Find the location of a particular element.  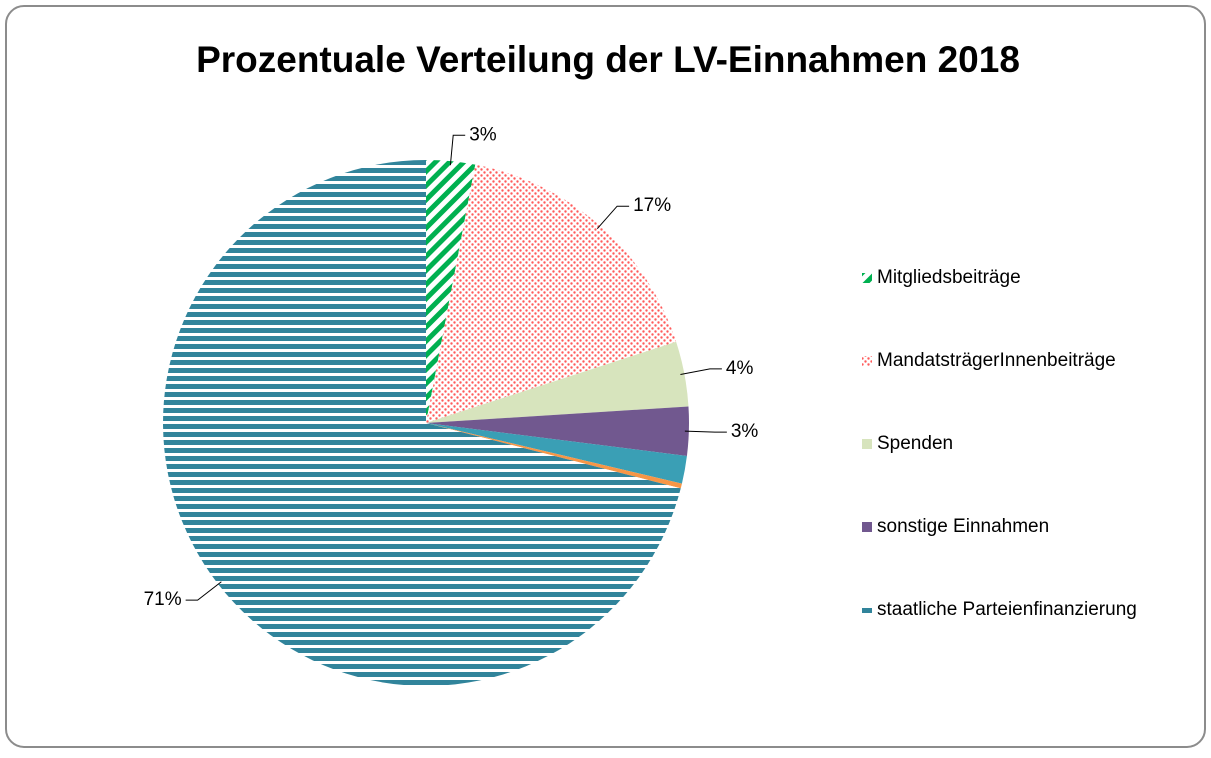

legend-label: Spenden is located at coordinates (915, 443).